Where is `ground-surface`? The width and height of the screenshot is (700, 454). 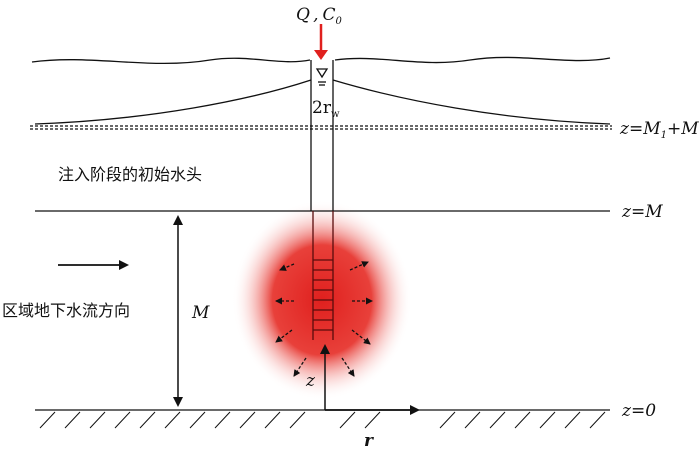 ground-surface is located at coordinates (321, 60).